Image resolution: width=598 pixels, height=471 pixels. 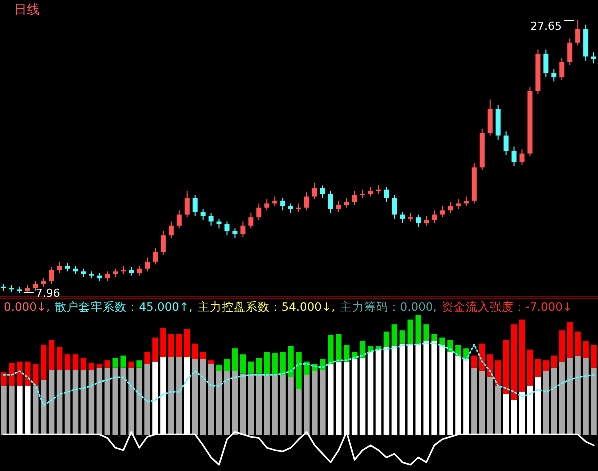 I want to click on text: 0.000↓,, so click(x=27, y=307).